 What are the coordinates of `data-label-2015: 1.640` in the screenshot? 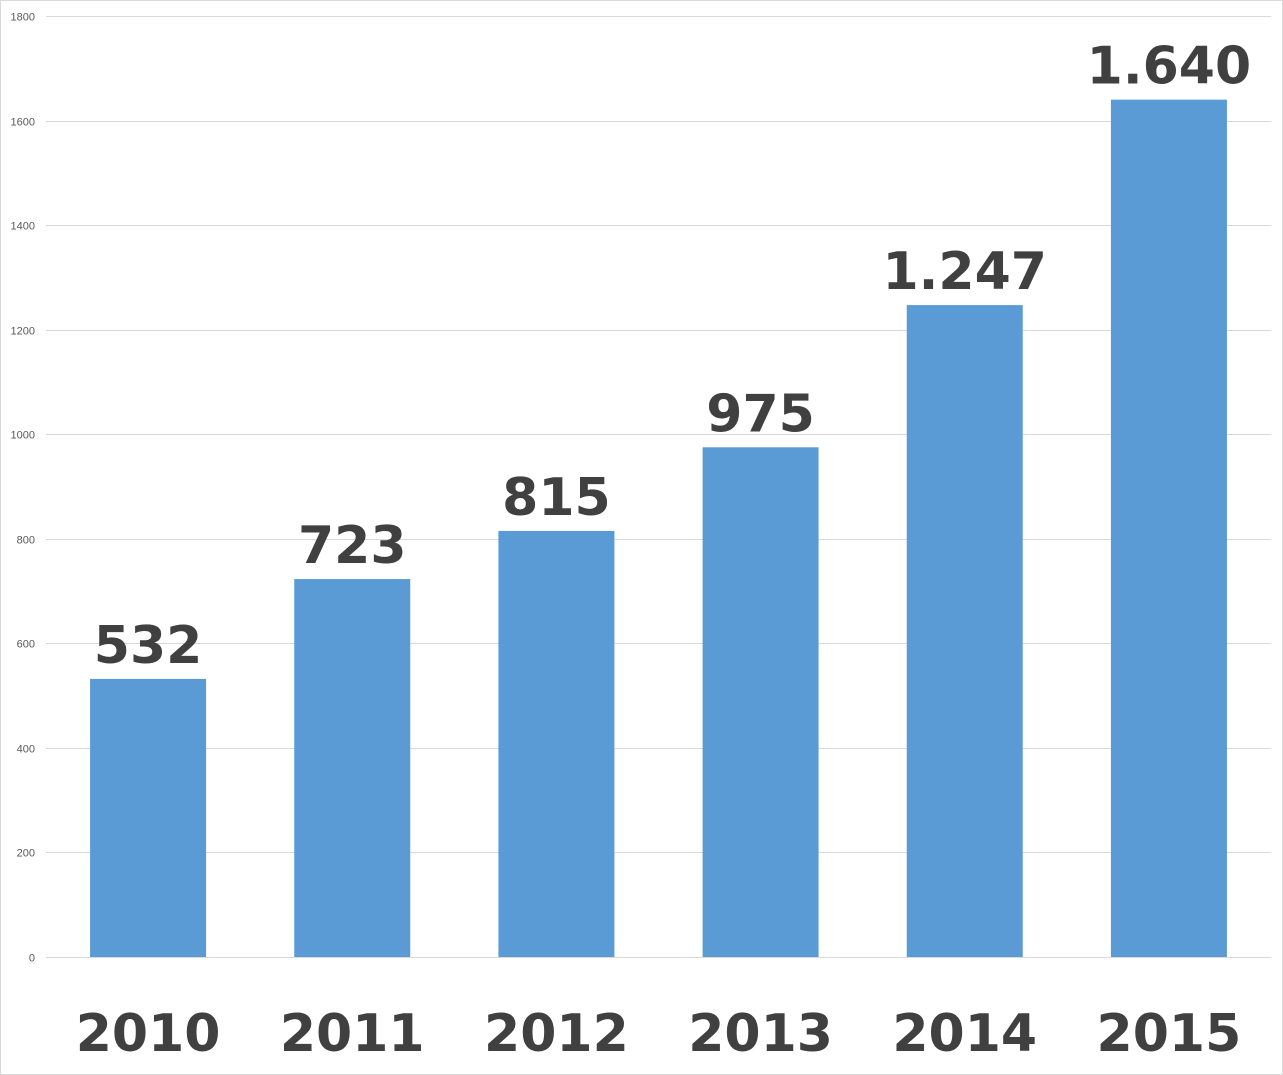 It's located at (1169, 67).